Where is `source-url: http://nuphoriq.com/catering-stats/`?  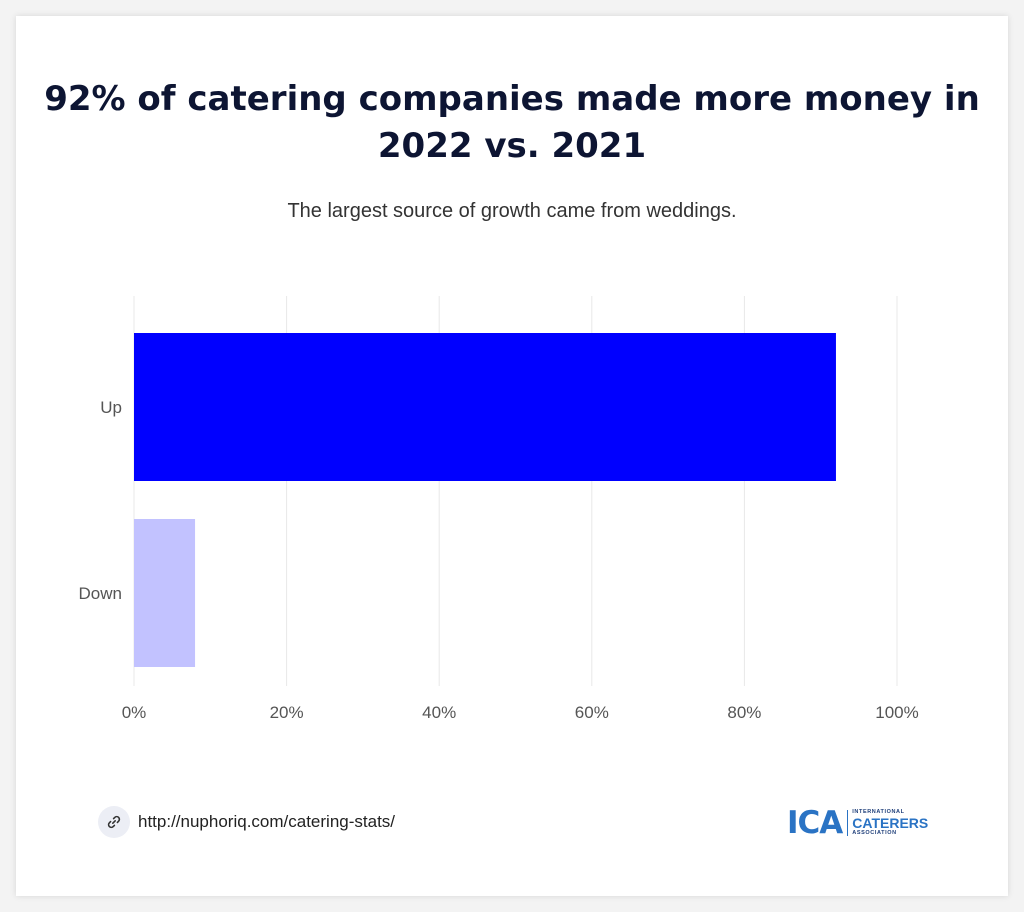 source-url: http://nuphoriq.com/catering-stats/ is located at coordinates (267, 821).